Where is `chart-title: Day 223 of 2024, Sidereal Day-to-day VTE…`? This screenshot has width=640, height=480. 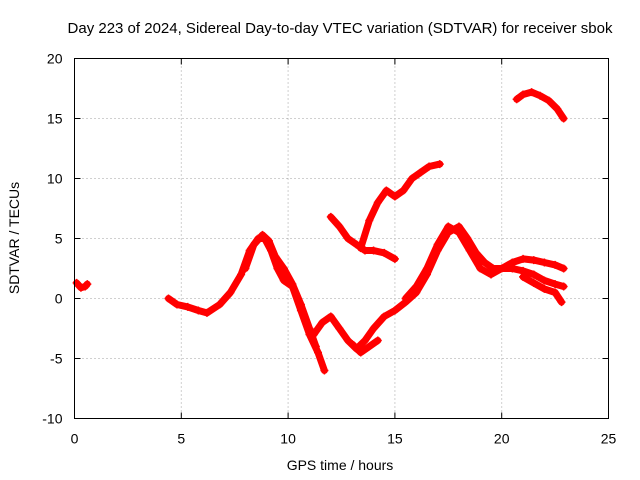 chart-title: Day 223 of 2024, Sidereal Day-to-day VTE… is located at coordinates (340, 28).